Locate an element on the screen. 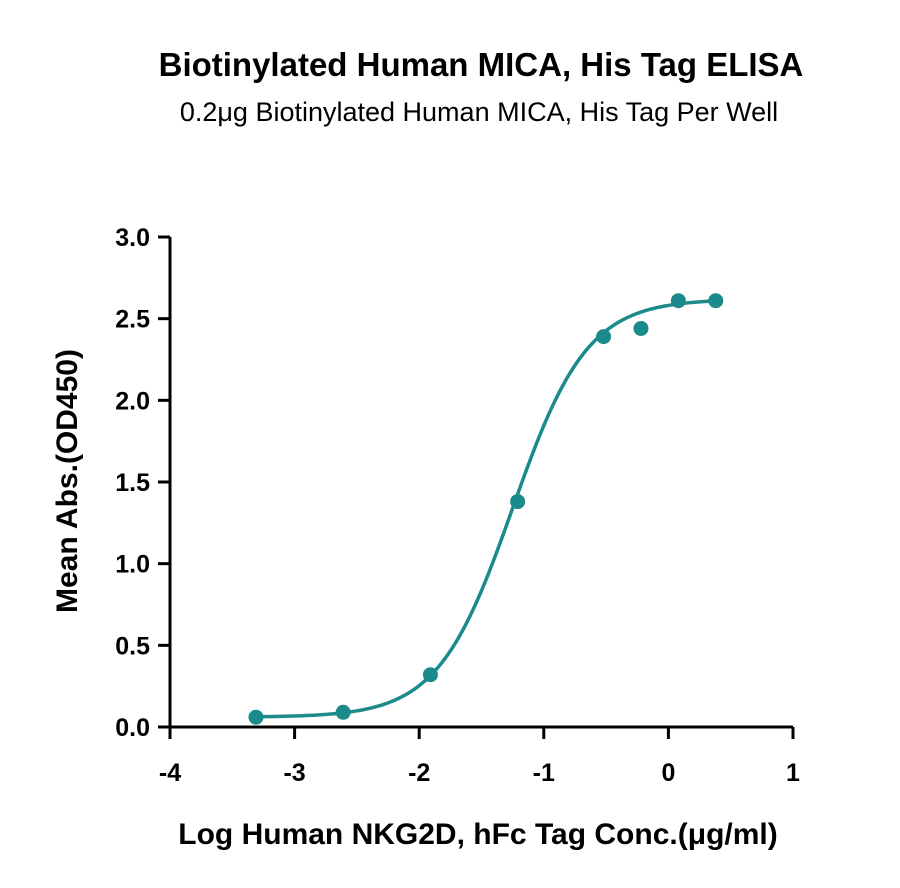  y-tick-label: 1.0 is located at coordinates (132, 565).